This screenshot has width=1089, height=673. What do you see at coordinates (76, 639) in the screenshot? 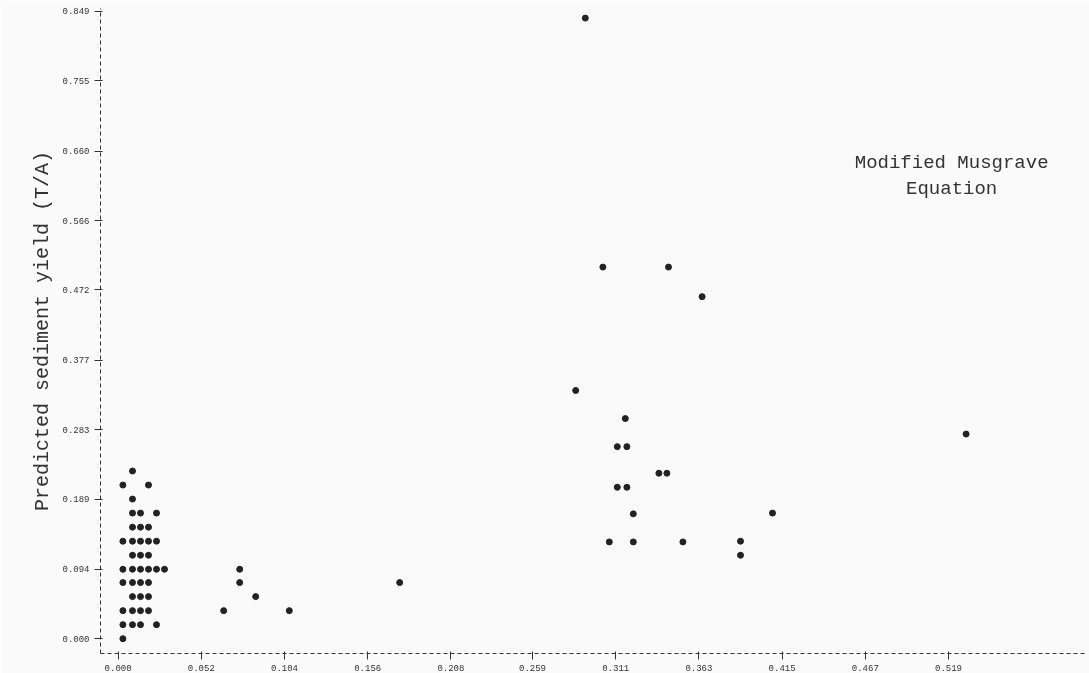
I see `y-tick-label: 0.000` at bounding box center [76, 639].